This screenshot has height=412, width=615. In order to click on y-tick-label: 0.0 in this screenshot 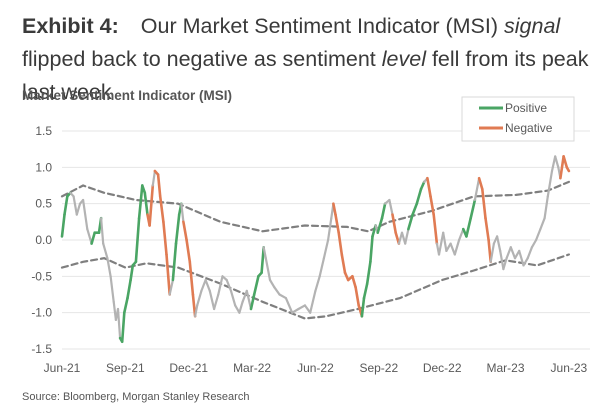, I will do `click(43, 240)`.